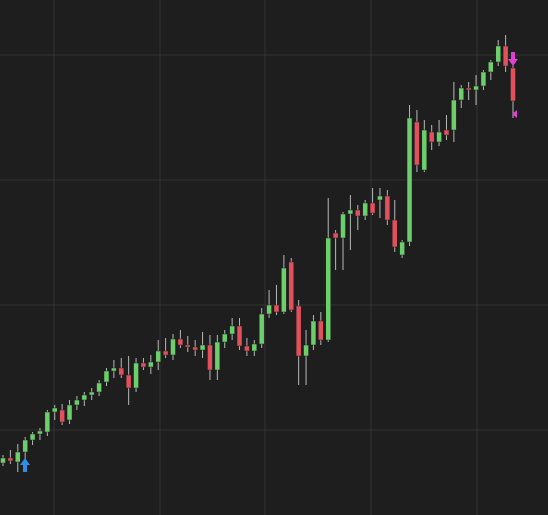 The height and width of the screenshot is (515, 548). I want to click on exit-marker, so click(514, 114).